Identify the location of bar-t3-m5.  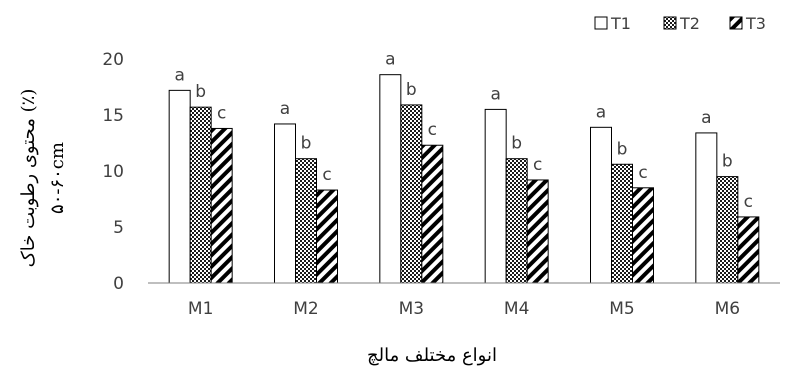
(643, 235).